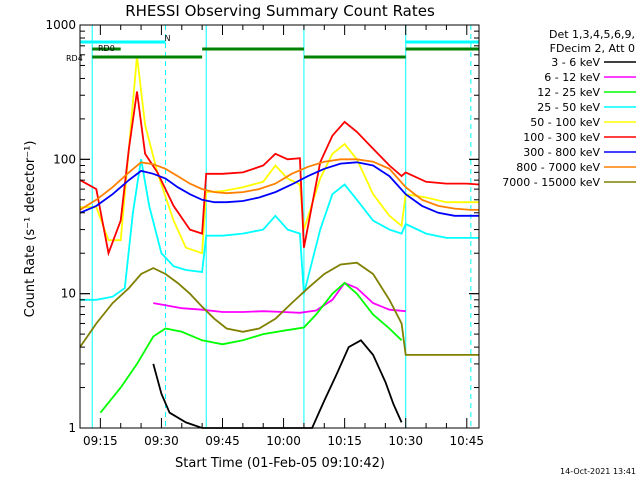 The height and width of the screenshot is (480, 640). I want to click on y-tick-label: 100, so click(64, 159).